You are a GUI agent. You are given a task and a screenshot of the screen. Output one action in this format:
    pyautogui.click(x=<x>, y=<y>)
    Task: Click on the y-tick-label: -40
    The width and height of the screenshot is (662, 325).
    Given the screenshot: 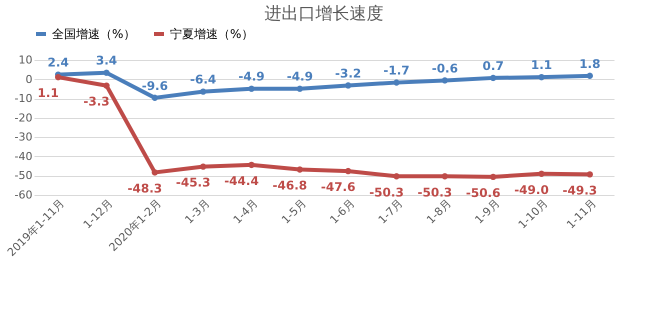 What is the action you would take?
    pyautogui.click(x=23, y=156)
    